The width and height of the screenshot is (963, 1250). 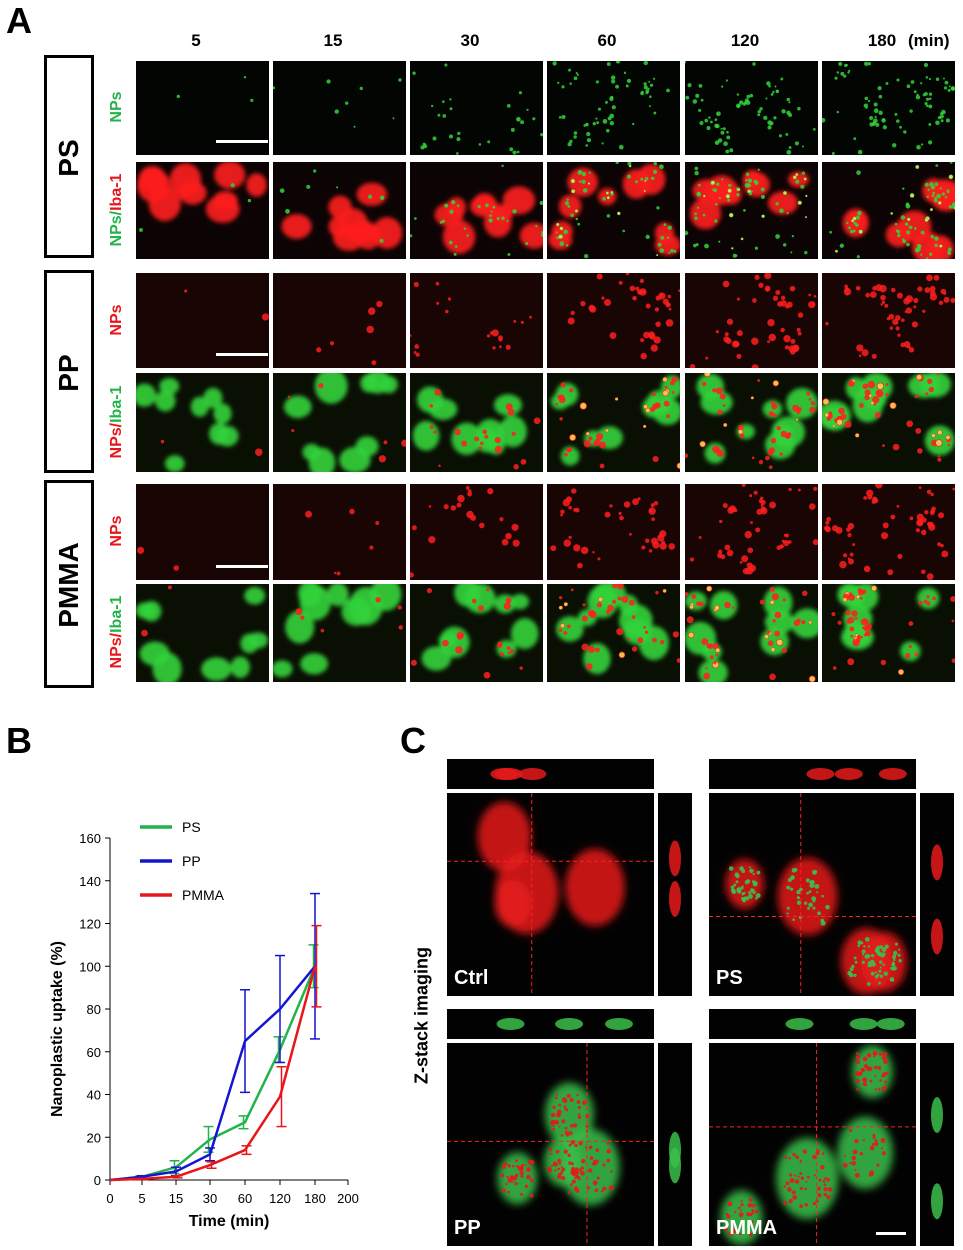 I want to click on x-axis-title: Time (min), so click(x=229, y=1221).